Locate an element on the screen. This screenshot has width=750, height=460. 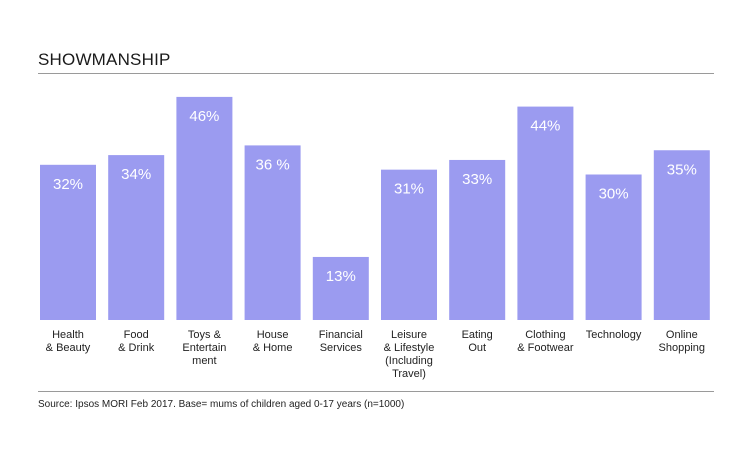
category-label: Toys & Entertain ment is located at coordinates (204, 348).